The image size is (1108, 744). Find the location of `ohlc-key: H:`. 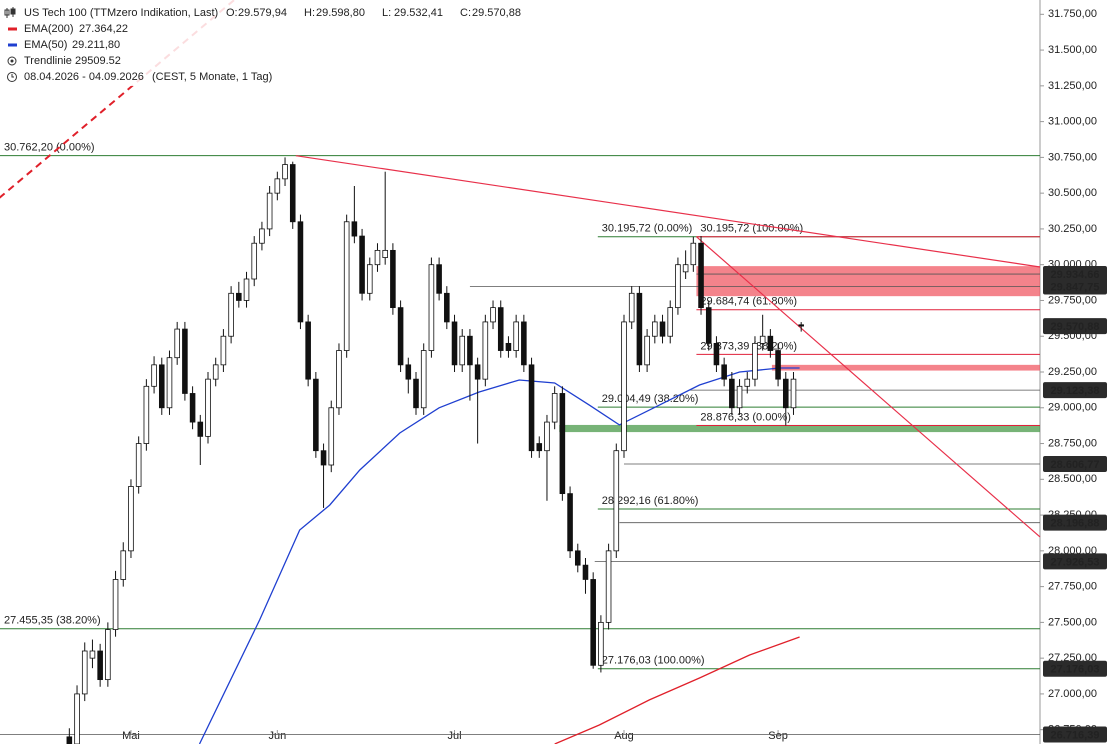

ohlc-key: H: is located at coordinates (309, 13).